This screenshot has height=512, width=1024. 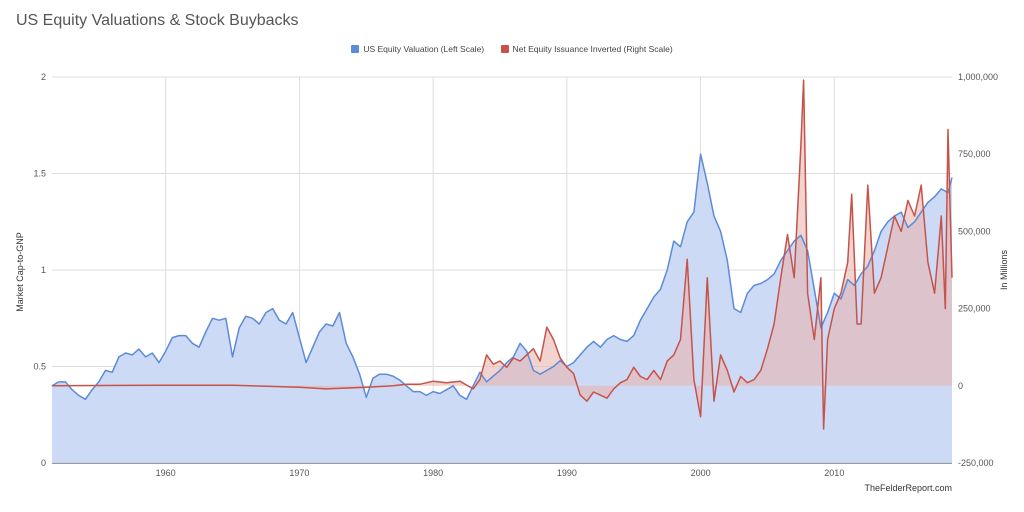 What do you see at coordinates (834, 473) in the screenshot?
I see `x-tick-label: 2010` at bounding box center [834, 473].